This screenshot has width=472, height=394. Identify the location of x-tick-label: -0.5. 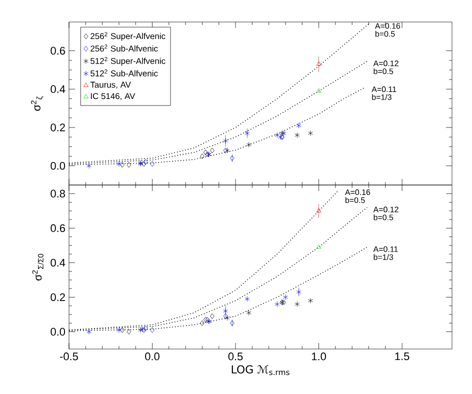
(69, 356).